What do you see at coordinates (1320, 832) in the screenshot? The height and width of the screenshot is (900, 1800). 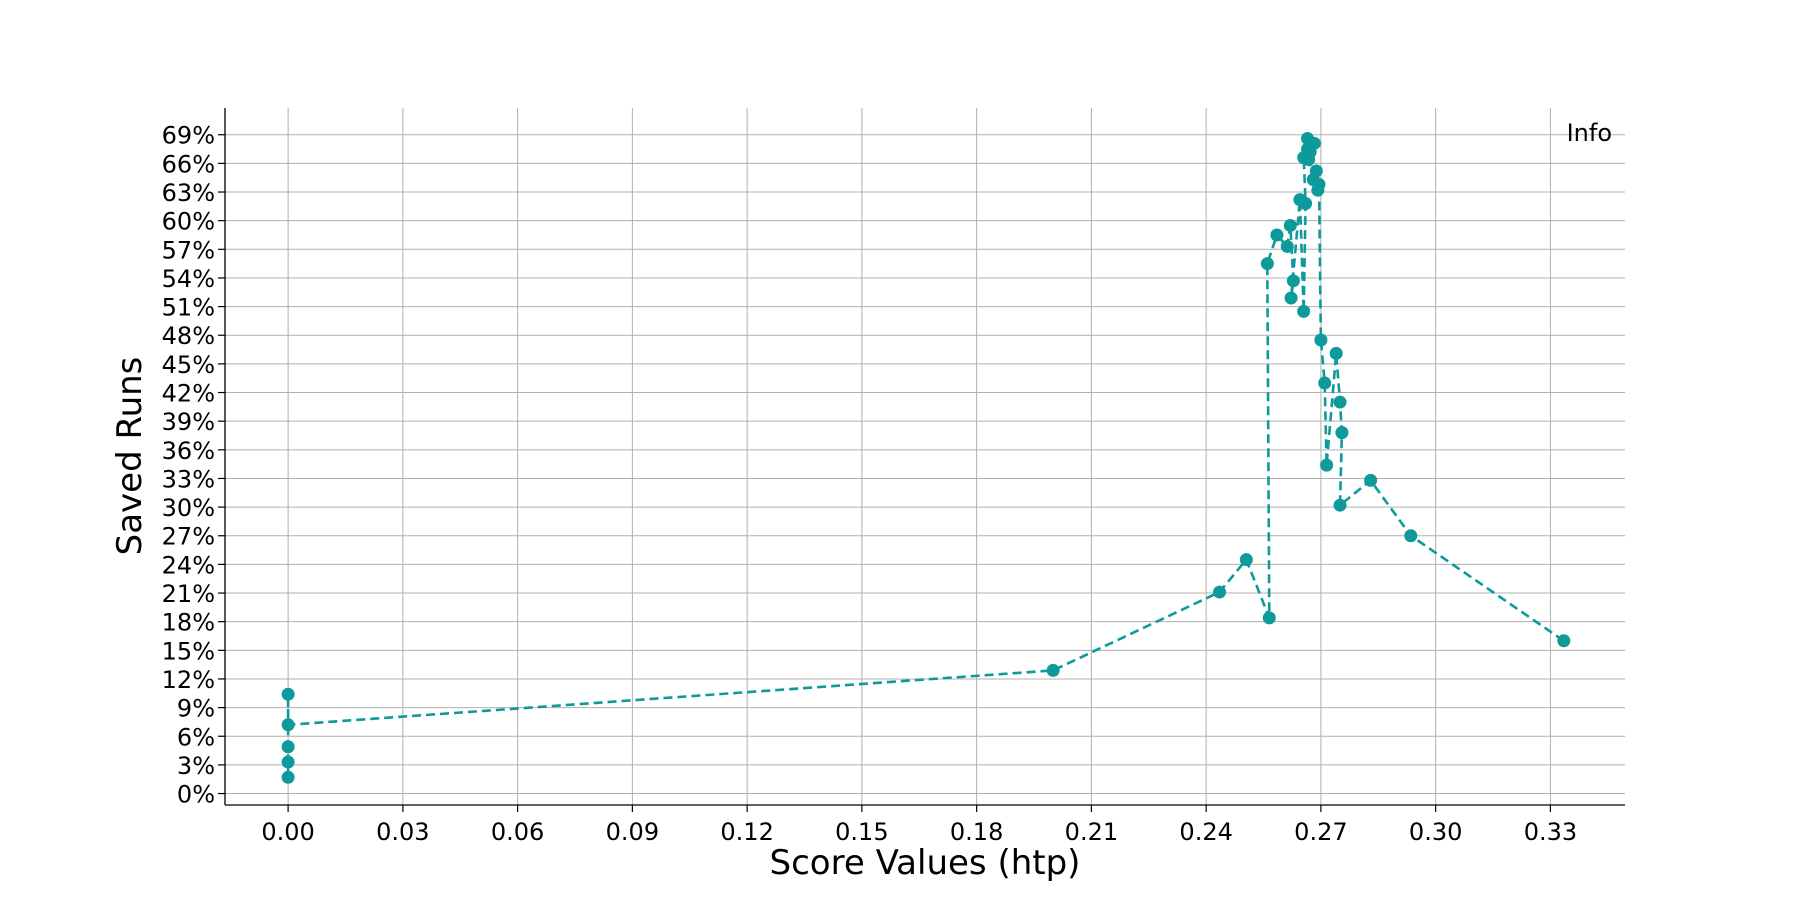 I see `x-tick-label: 0.27` at bounding box center [1320, 832].